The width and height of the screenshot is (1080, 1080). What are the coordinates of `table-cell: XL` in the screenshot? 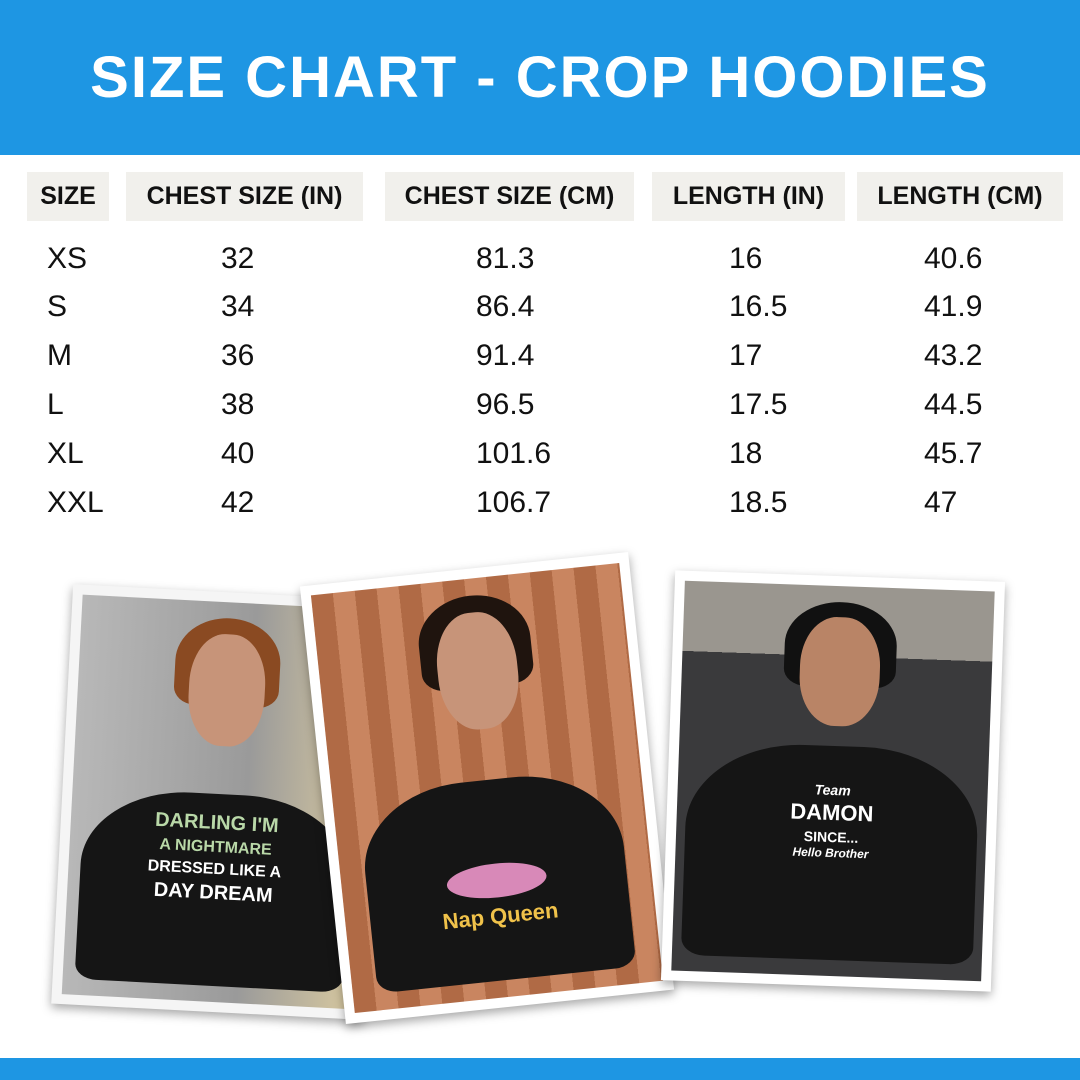 It's located at (65, 453).